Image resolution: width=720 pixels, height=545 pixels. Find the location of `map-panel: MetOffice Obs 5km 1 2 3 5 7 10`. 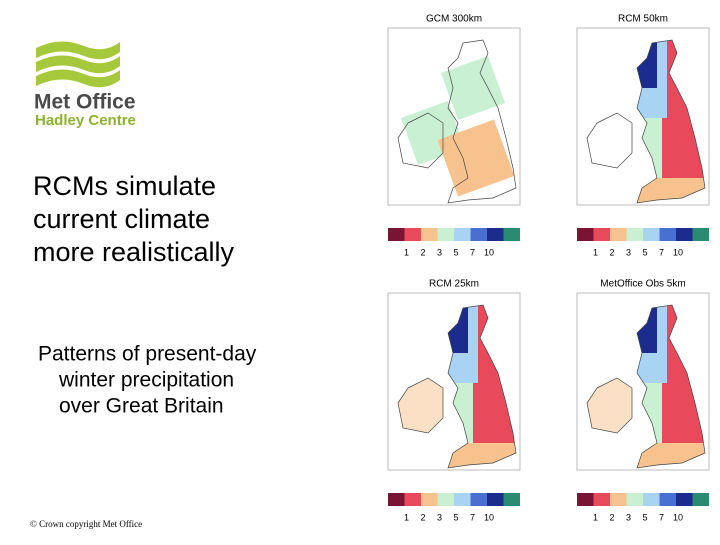

map-panel: MetOffice Obs 5km 1 2 3 5 7 10 is located at coordinates (643, 400).